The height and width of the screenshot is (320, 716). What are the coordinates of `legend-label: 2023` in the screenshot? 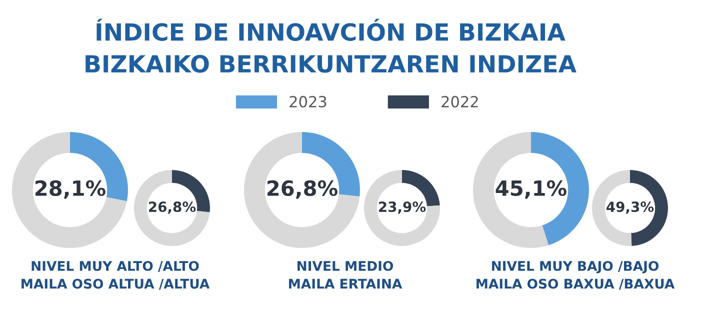 It's located at (308, 102).